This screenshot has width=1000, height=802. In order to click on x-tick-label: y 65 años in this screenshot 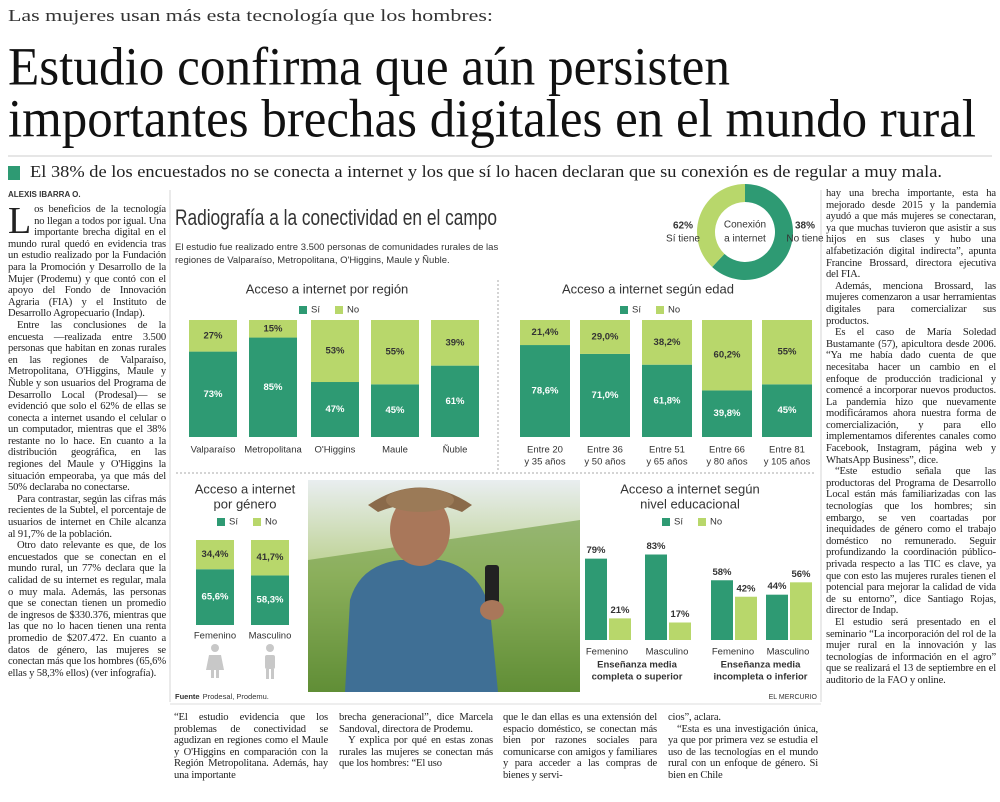, I will do `click(666, 462)`.